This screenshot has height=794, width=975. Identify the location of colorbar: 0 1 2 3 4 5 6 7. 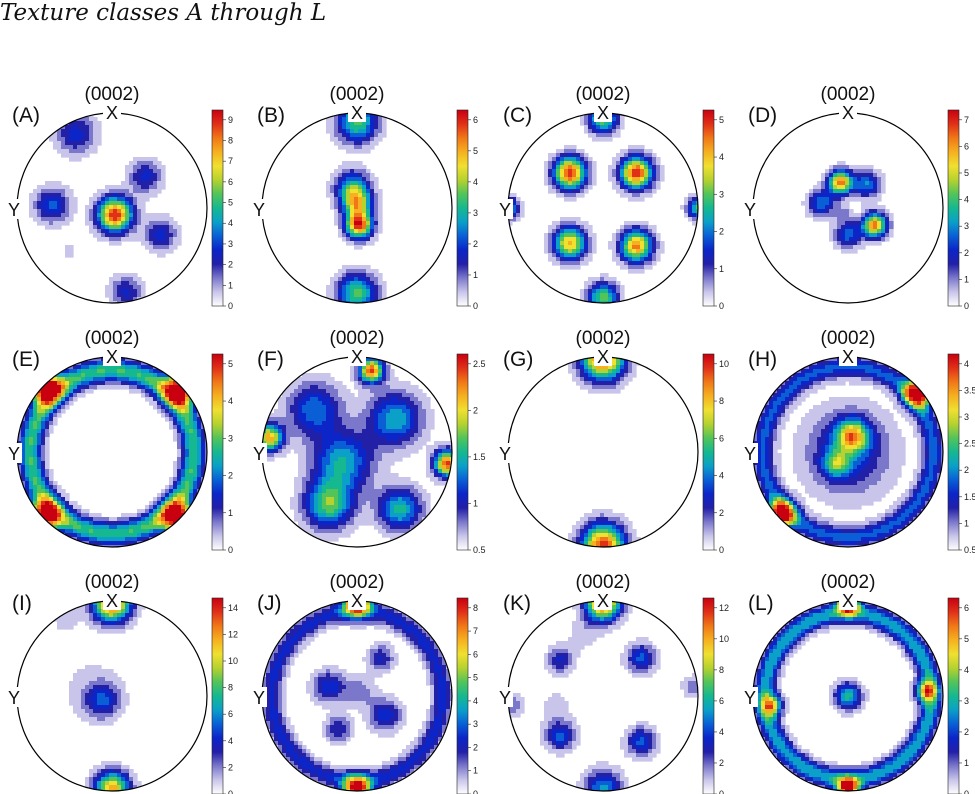
(958, 210).